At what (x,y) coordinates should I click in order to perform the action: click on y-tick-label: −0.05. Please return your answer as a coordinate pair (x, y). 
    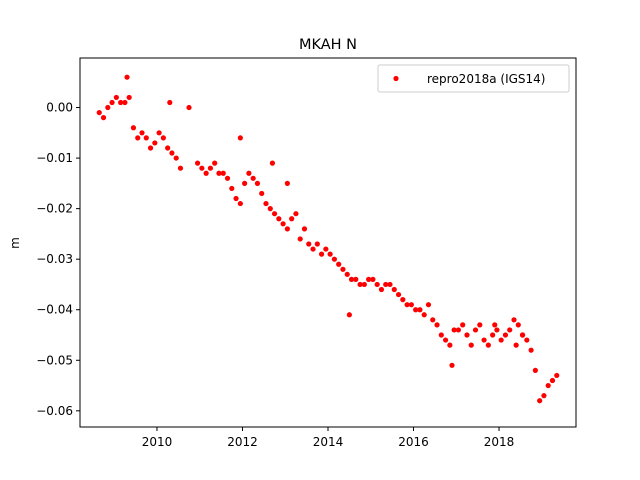
    Looking at the image, I should click on (54, 360).